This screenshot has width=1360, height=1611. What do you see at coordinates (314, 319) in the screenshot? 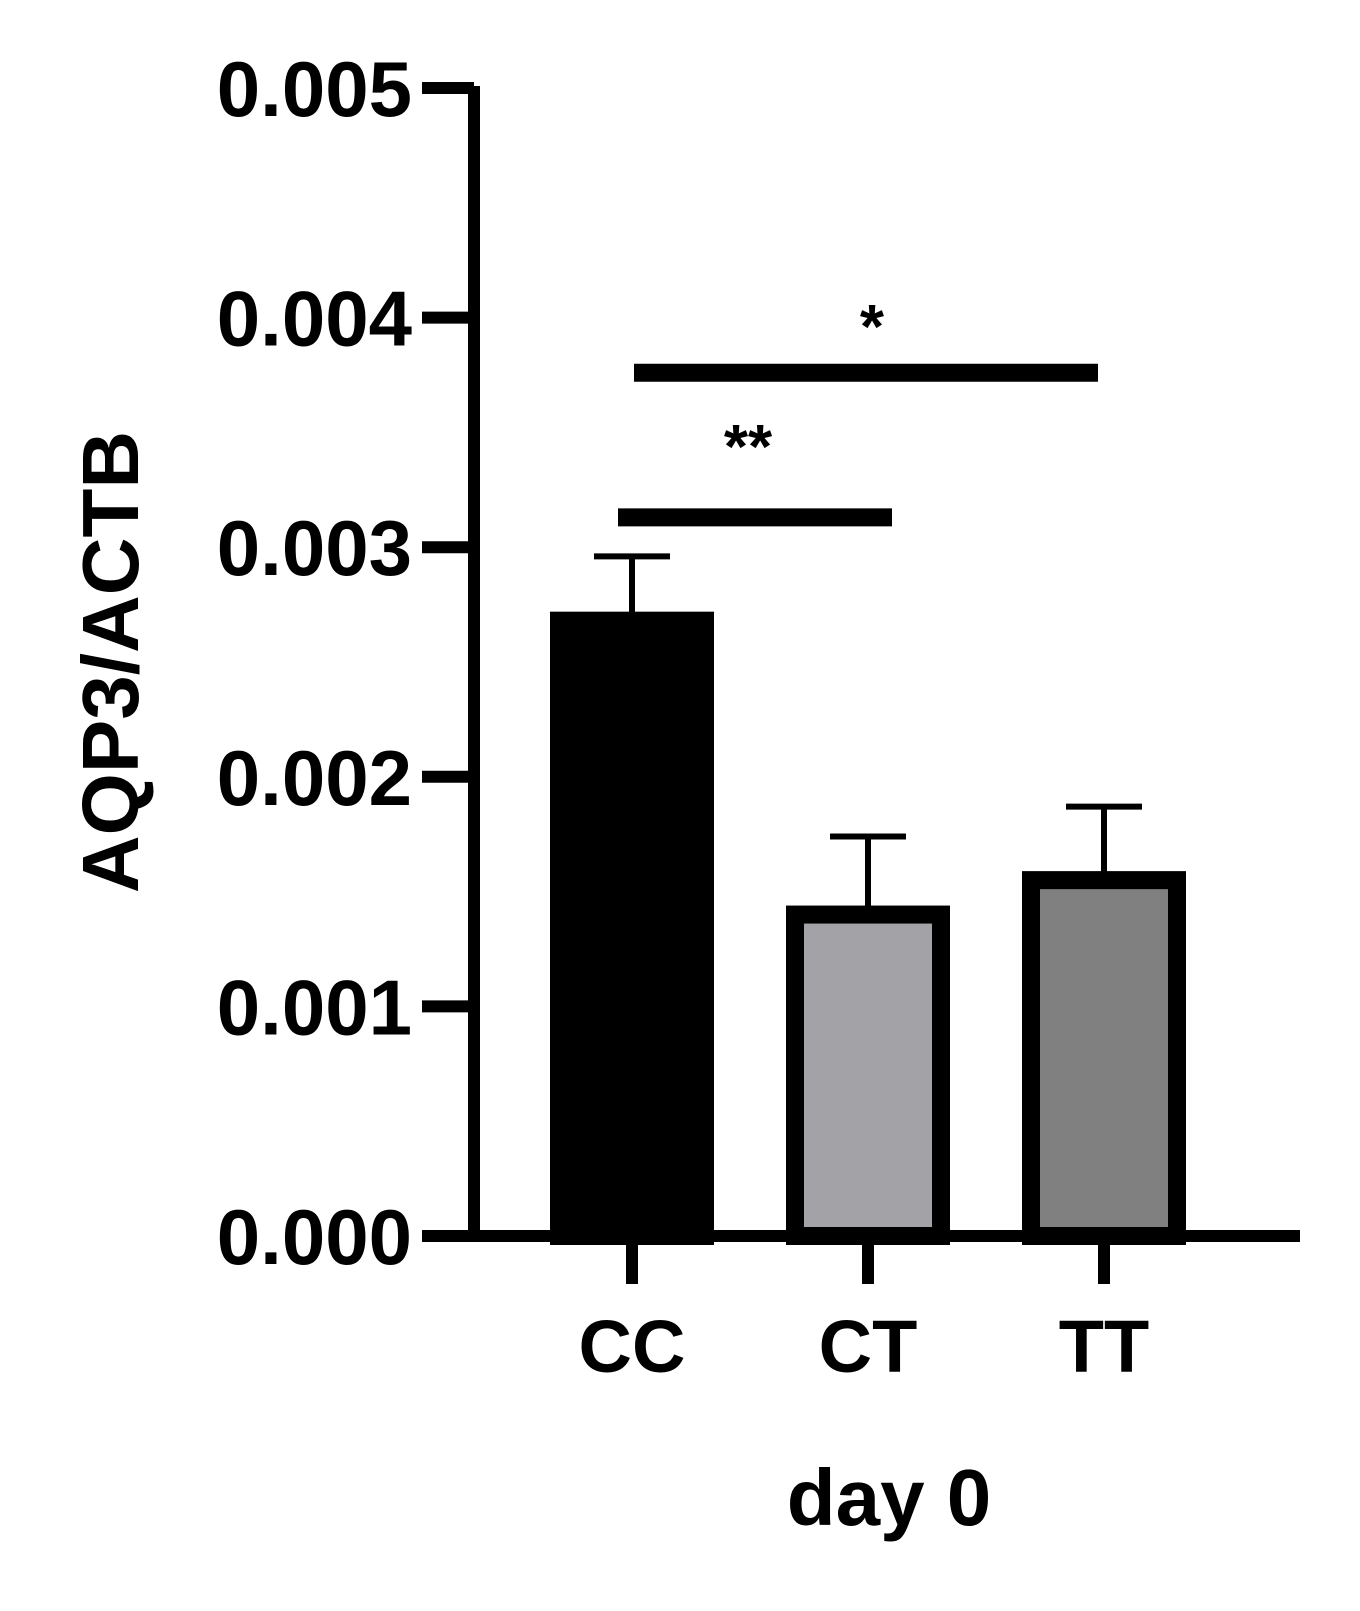
I see `y-tick-label: 0.004` at bounding box center [314, 319].